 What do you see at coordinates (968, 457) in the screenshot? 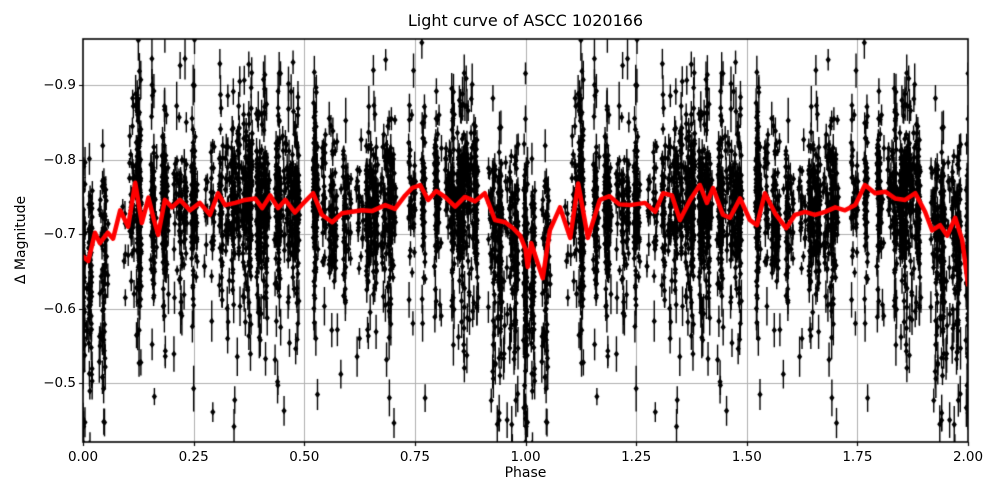
I see `x-tick-label: 2.00` at bounding box center [968, 457].